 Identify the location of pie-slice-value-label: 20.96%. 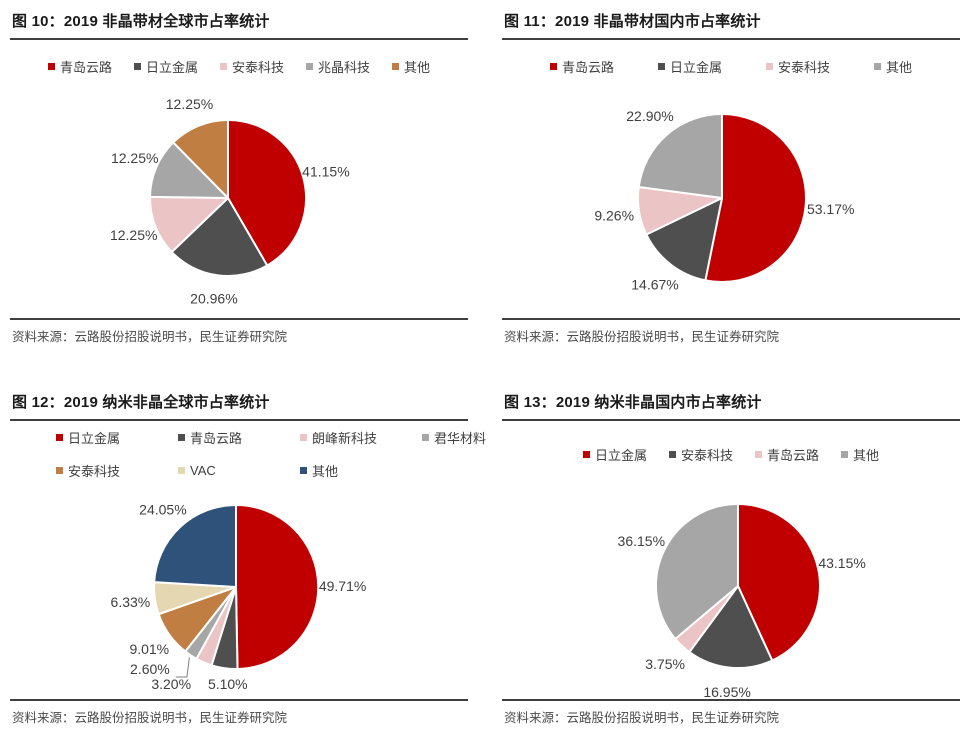
(213, 298).